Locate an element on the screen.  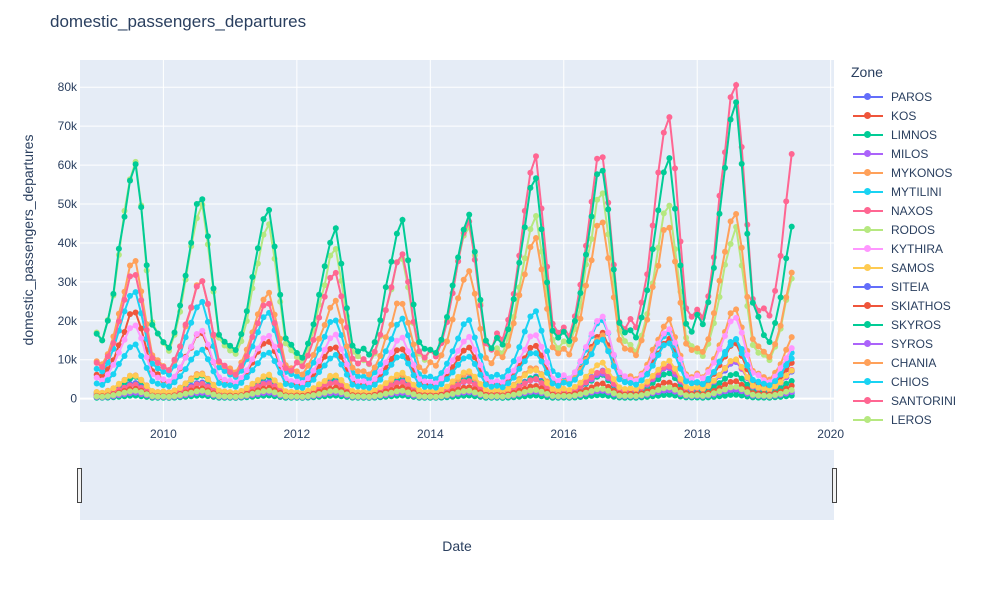
legend-item-kythira: KYTHIRA is located at coordinates (903, 248).